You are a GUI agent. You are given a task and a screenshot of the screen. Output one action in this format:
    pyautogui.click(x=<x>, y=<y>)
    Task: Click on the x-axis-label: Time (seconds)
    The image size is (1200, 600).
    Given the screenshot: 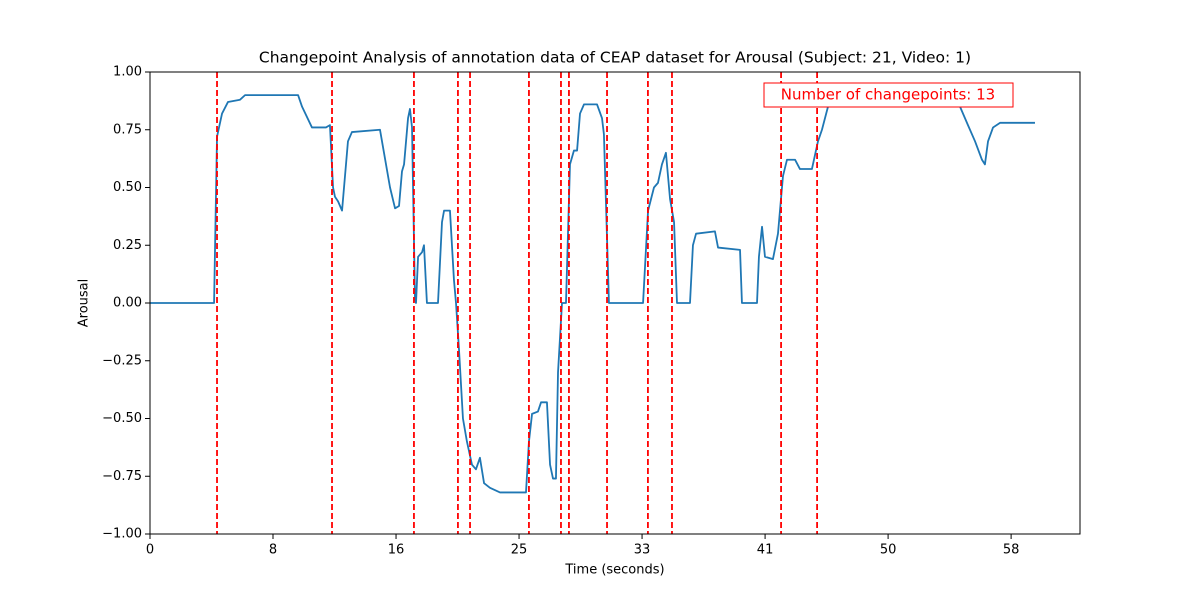 What is the action you would take?
    pyautogui.click(x=614, y=570)
    